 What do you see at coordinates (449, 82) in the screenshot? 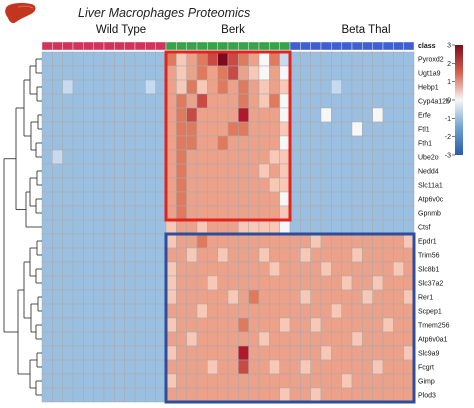
I see `legend-tick-label: 1` at bounding box center [449, 82].